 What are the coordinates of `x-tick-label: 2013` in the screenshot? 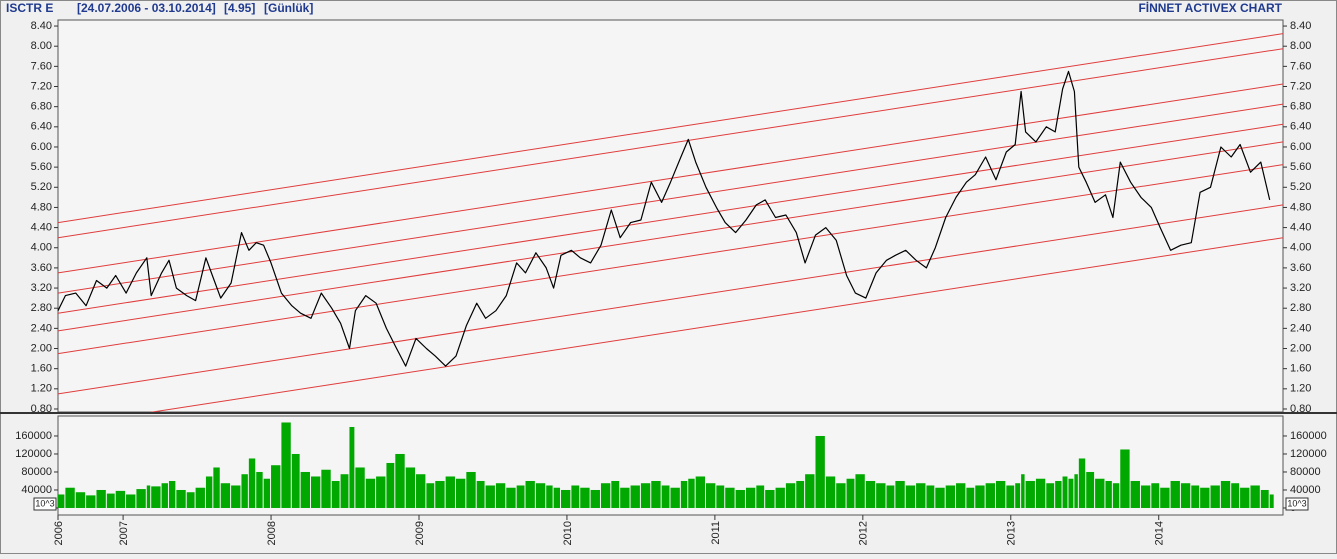 It's located at (1012, 533).